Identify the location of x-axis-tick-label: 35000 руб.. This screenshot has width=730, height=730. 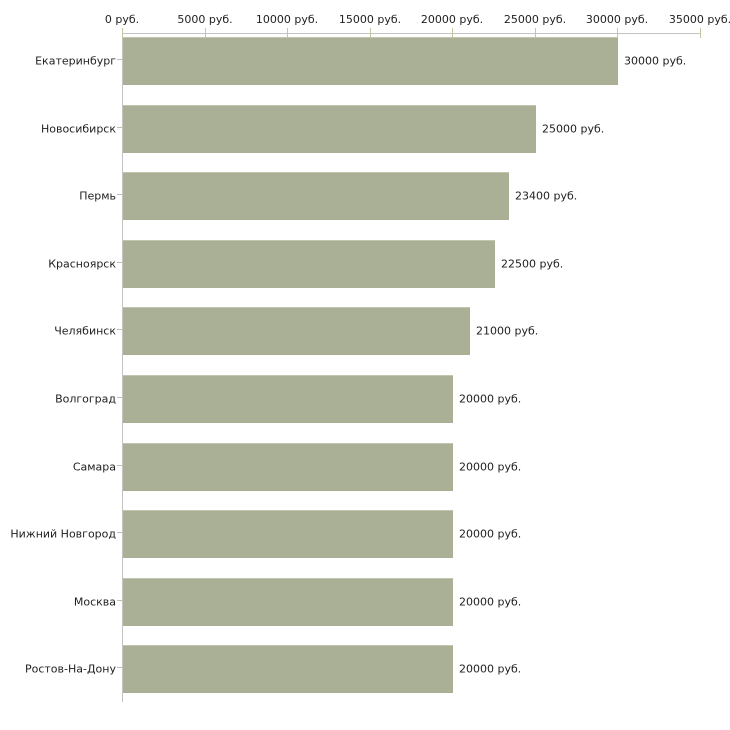
(699, 19).